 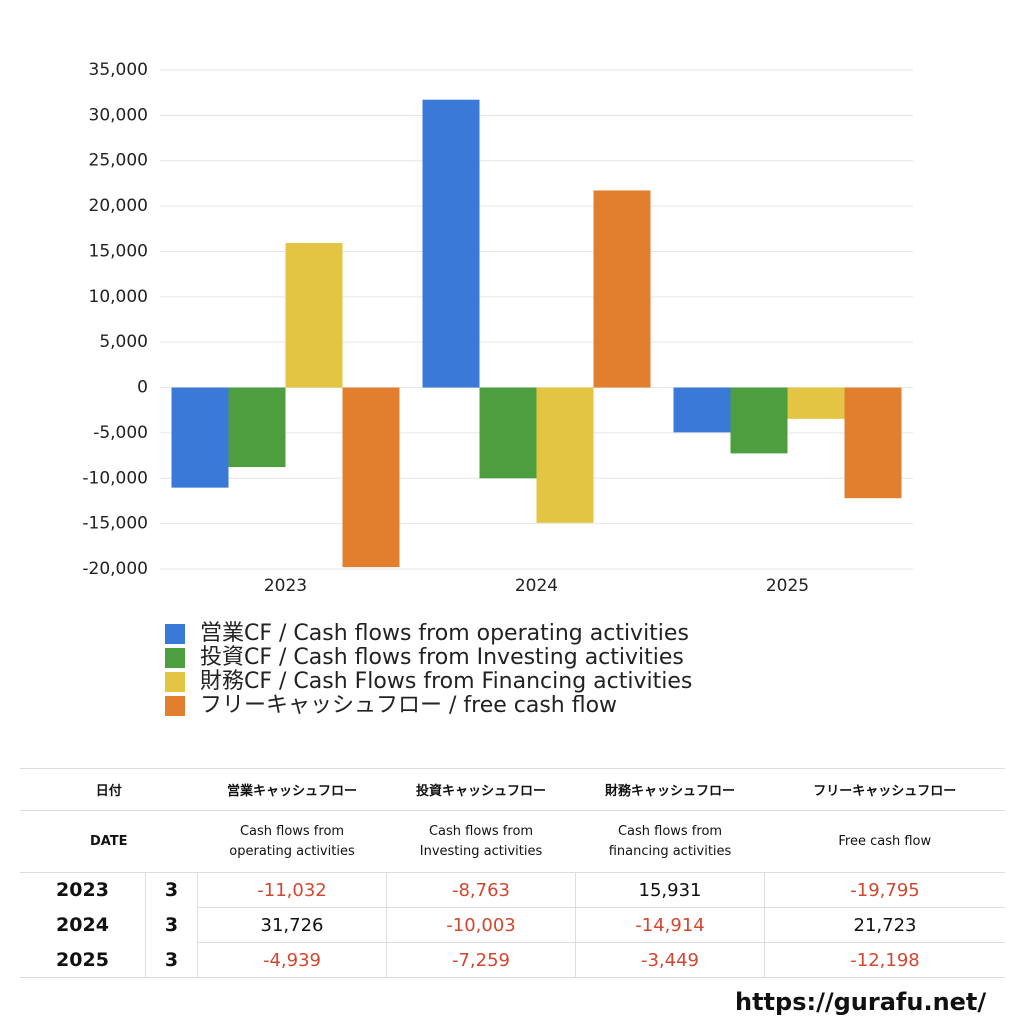 What do you see at coordinates (285, 586) in the screenshot?
I see `x-tick-label: 2023` at bounding box center [285, 586].